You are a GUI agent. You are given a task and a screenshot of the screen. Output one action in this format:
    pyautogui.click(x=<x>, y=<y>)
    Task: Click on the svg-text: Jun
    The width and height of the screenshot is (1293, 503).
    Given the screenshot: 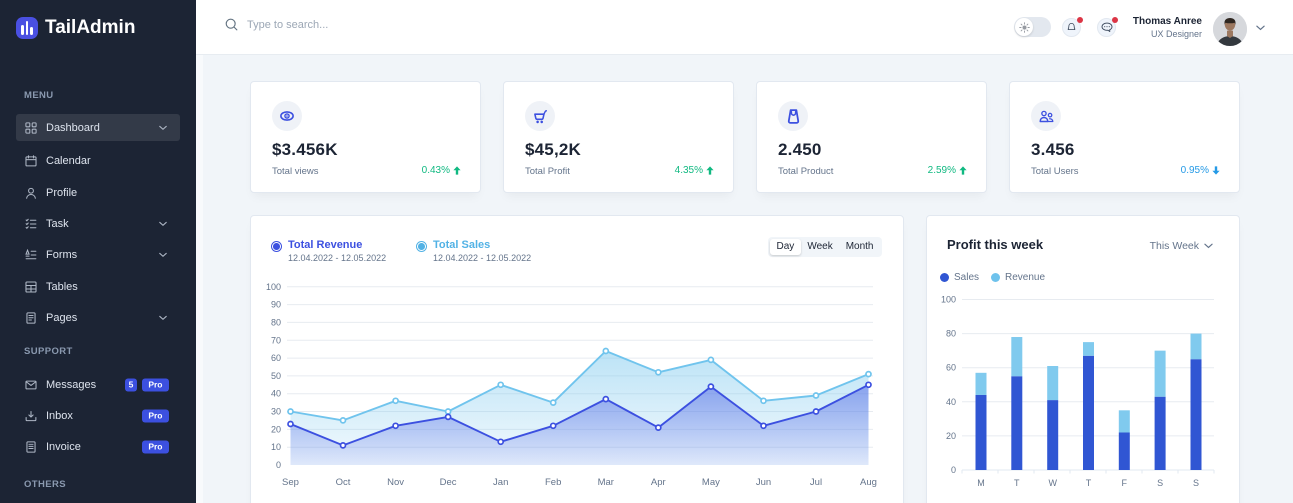 What is the action you would take?
    pyautogui.click(x=763, y=482)
    